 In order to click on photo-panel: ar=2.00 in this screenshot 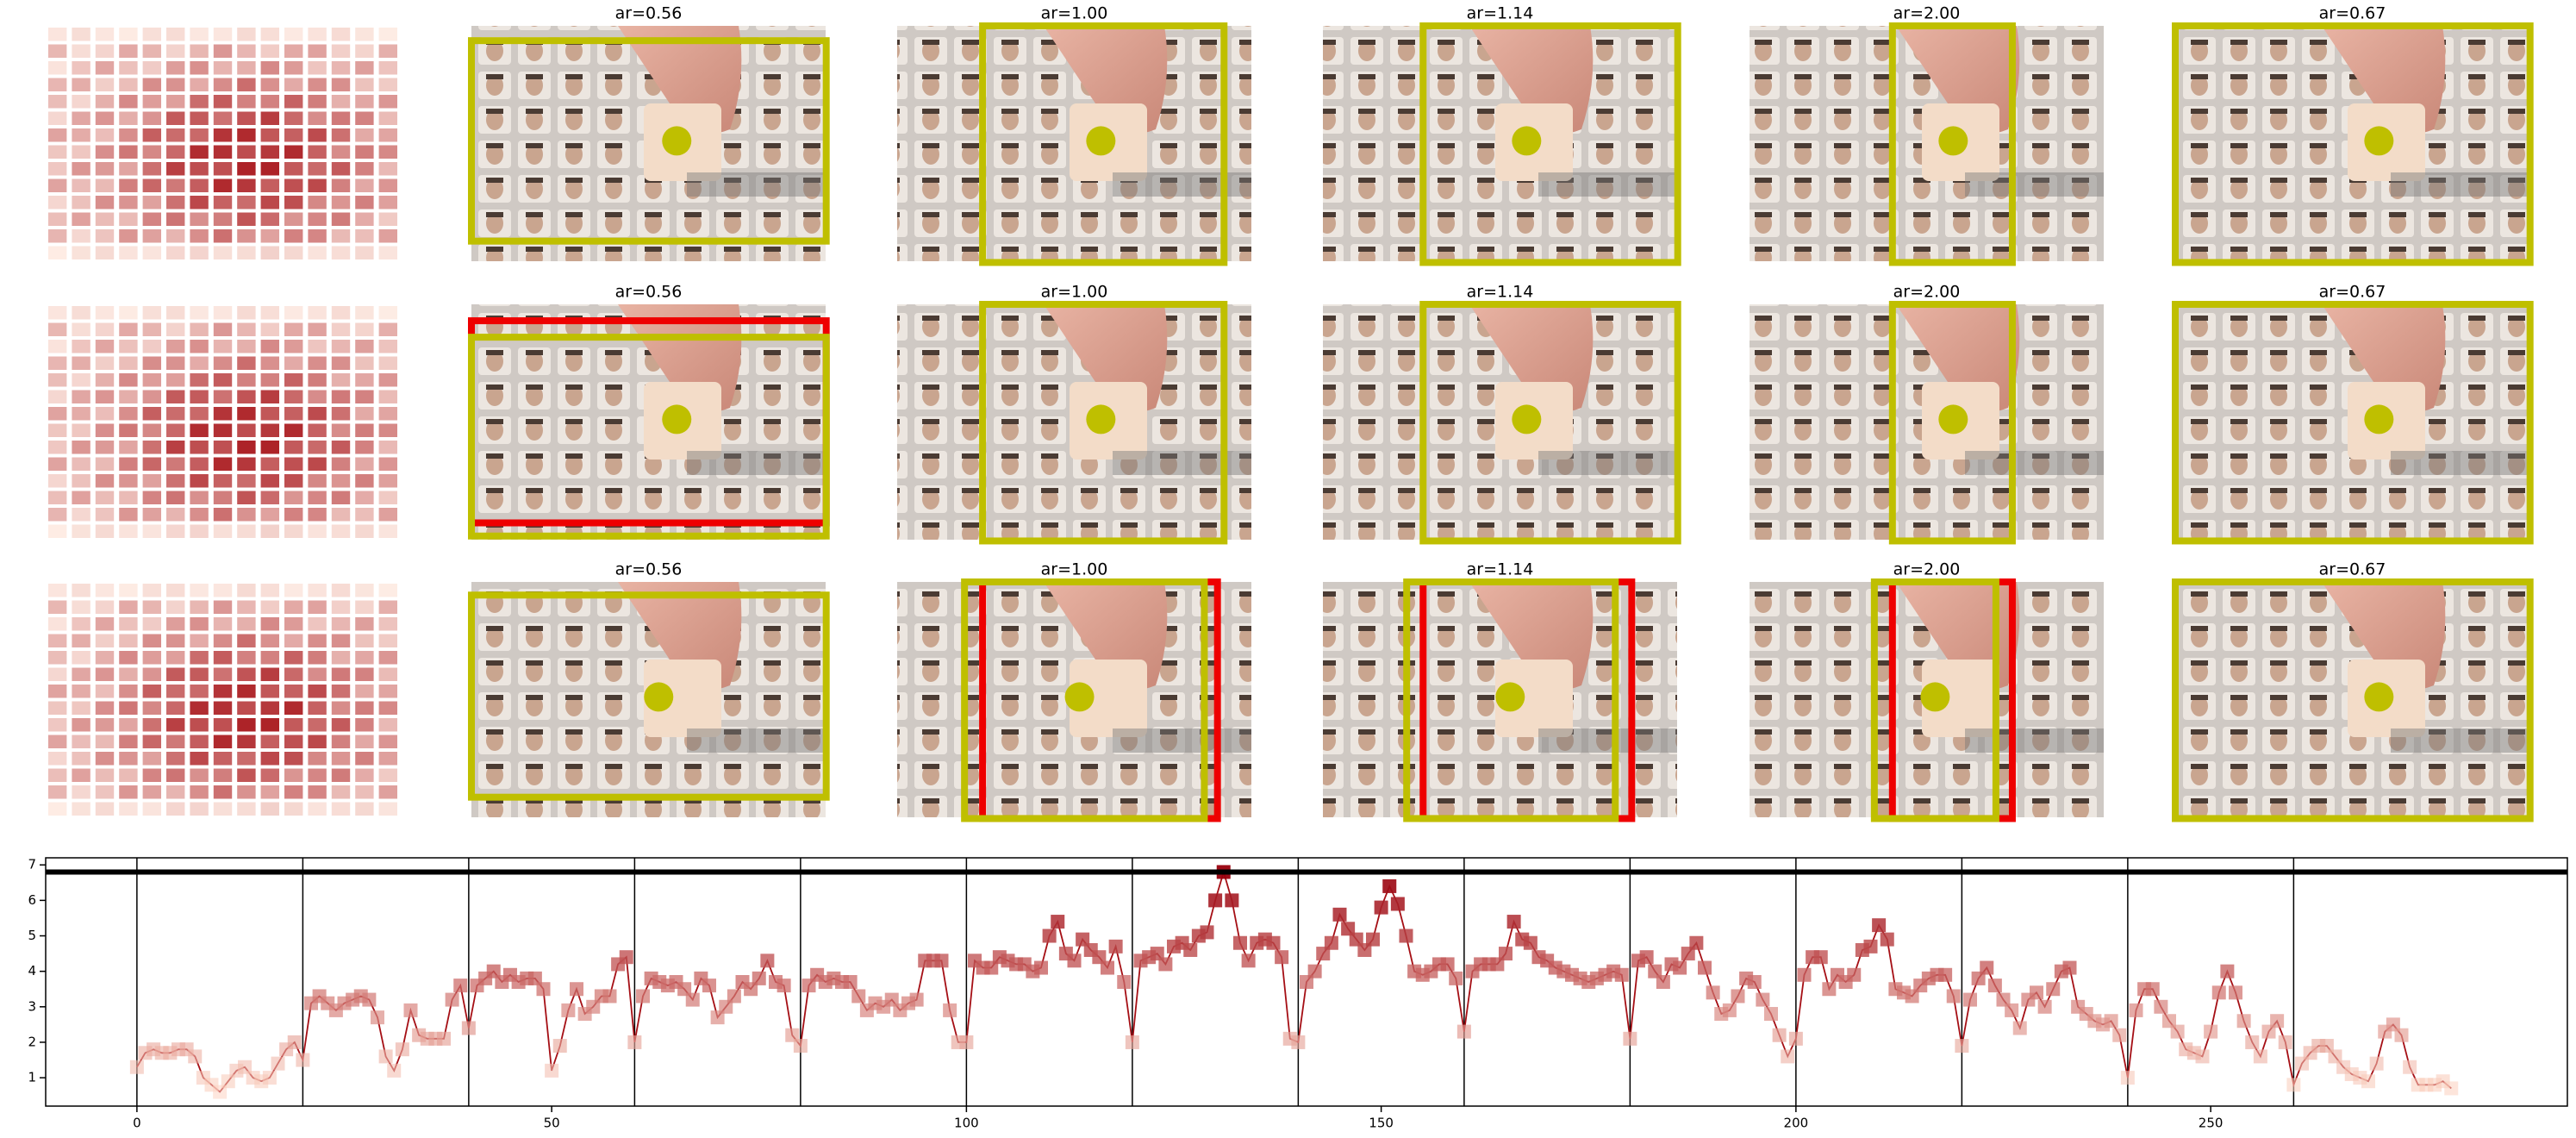, I will do `click(1927, 135)`.